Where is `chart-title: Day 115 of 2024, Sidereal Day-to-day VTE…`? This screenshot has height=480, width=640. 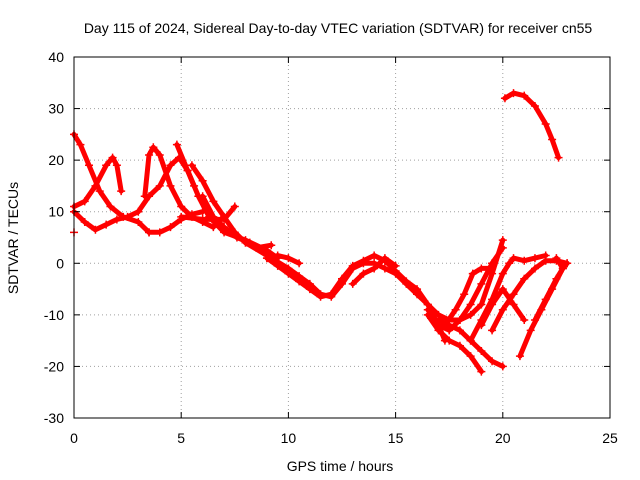 chart-title: Day 115 of 2024, Sidereal Day-to-day VTE… is located at coordinates (338, 28).